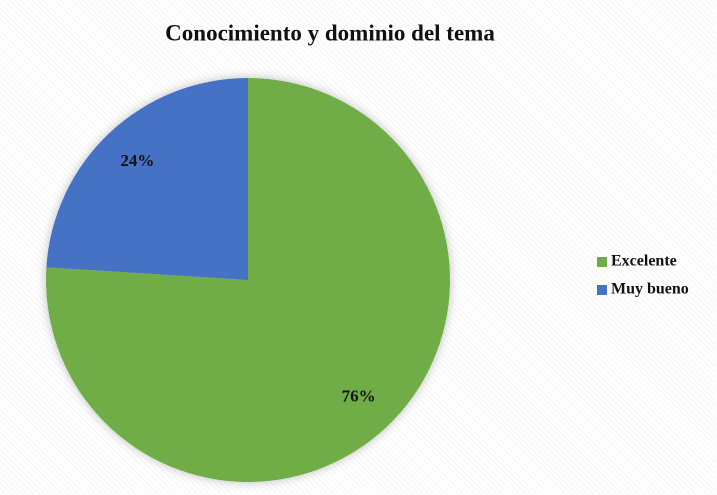 This screenshot has height=495, width=717. I want to click on data-label: 24%, so click(137, 160).